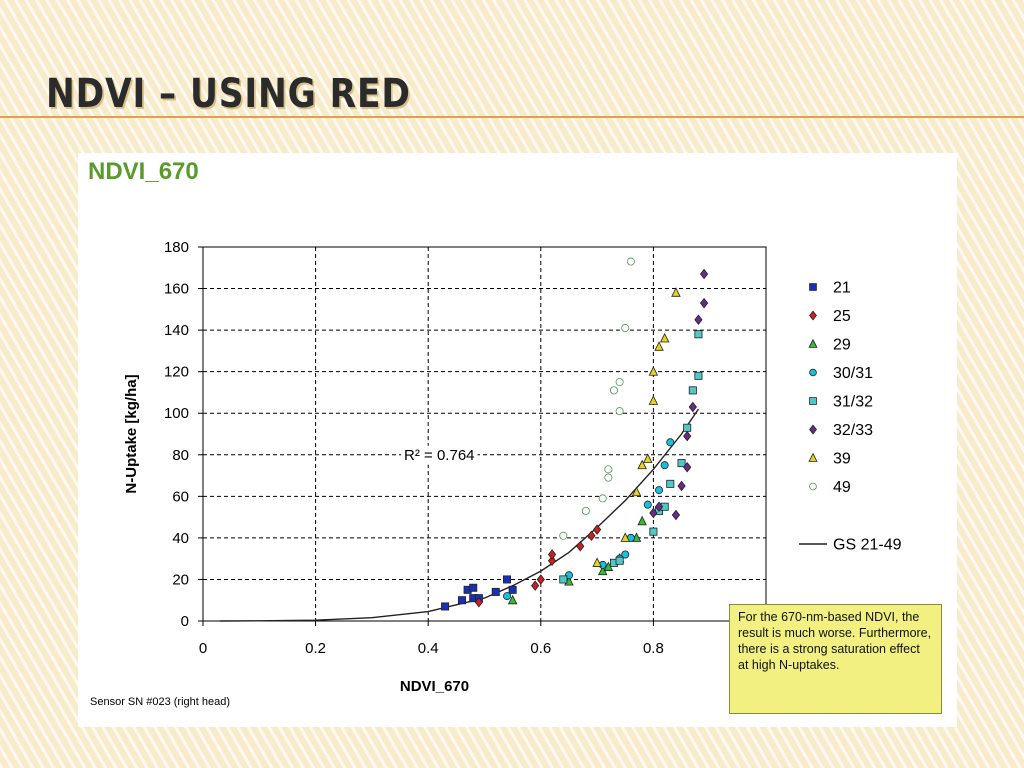  What do you see at coordinates (842, 288) in the screenshot?
I see `legend-label: 21` at bounding box center [842, 288].